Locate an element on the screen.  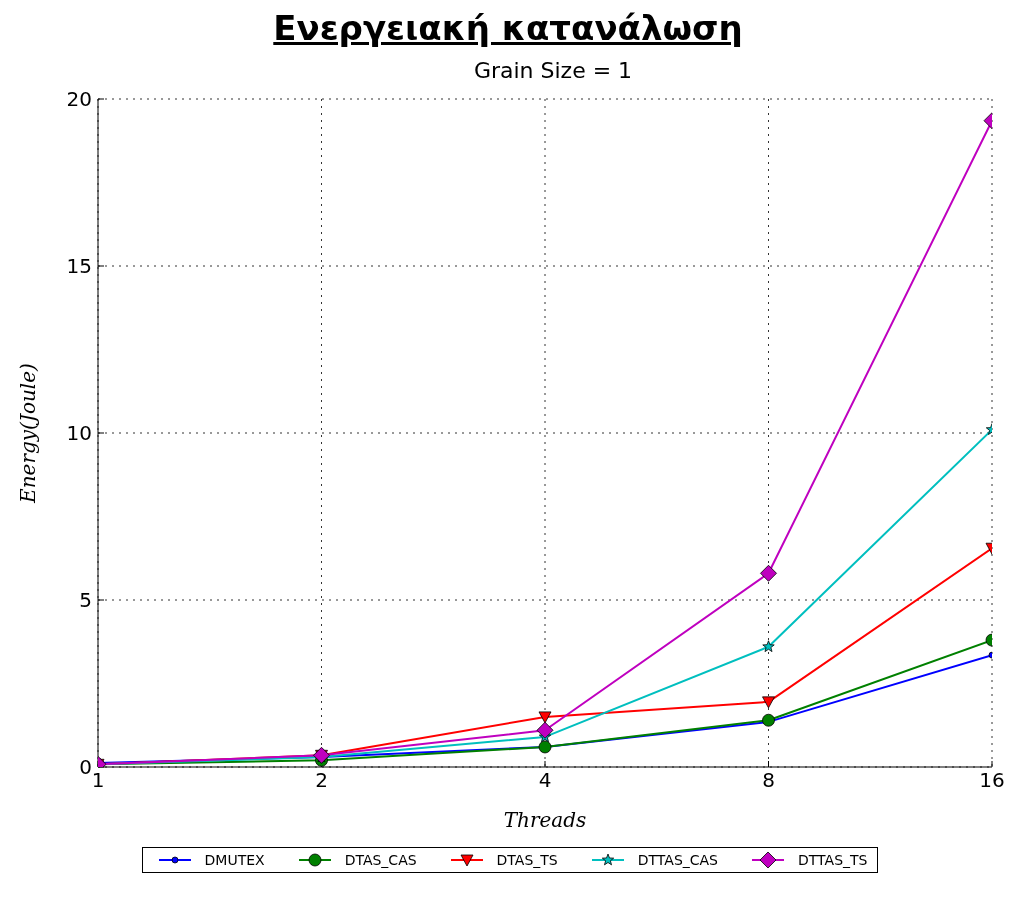
legend-label: DMUTEX is located at coordinates (234, 860).